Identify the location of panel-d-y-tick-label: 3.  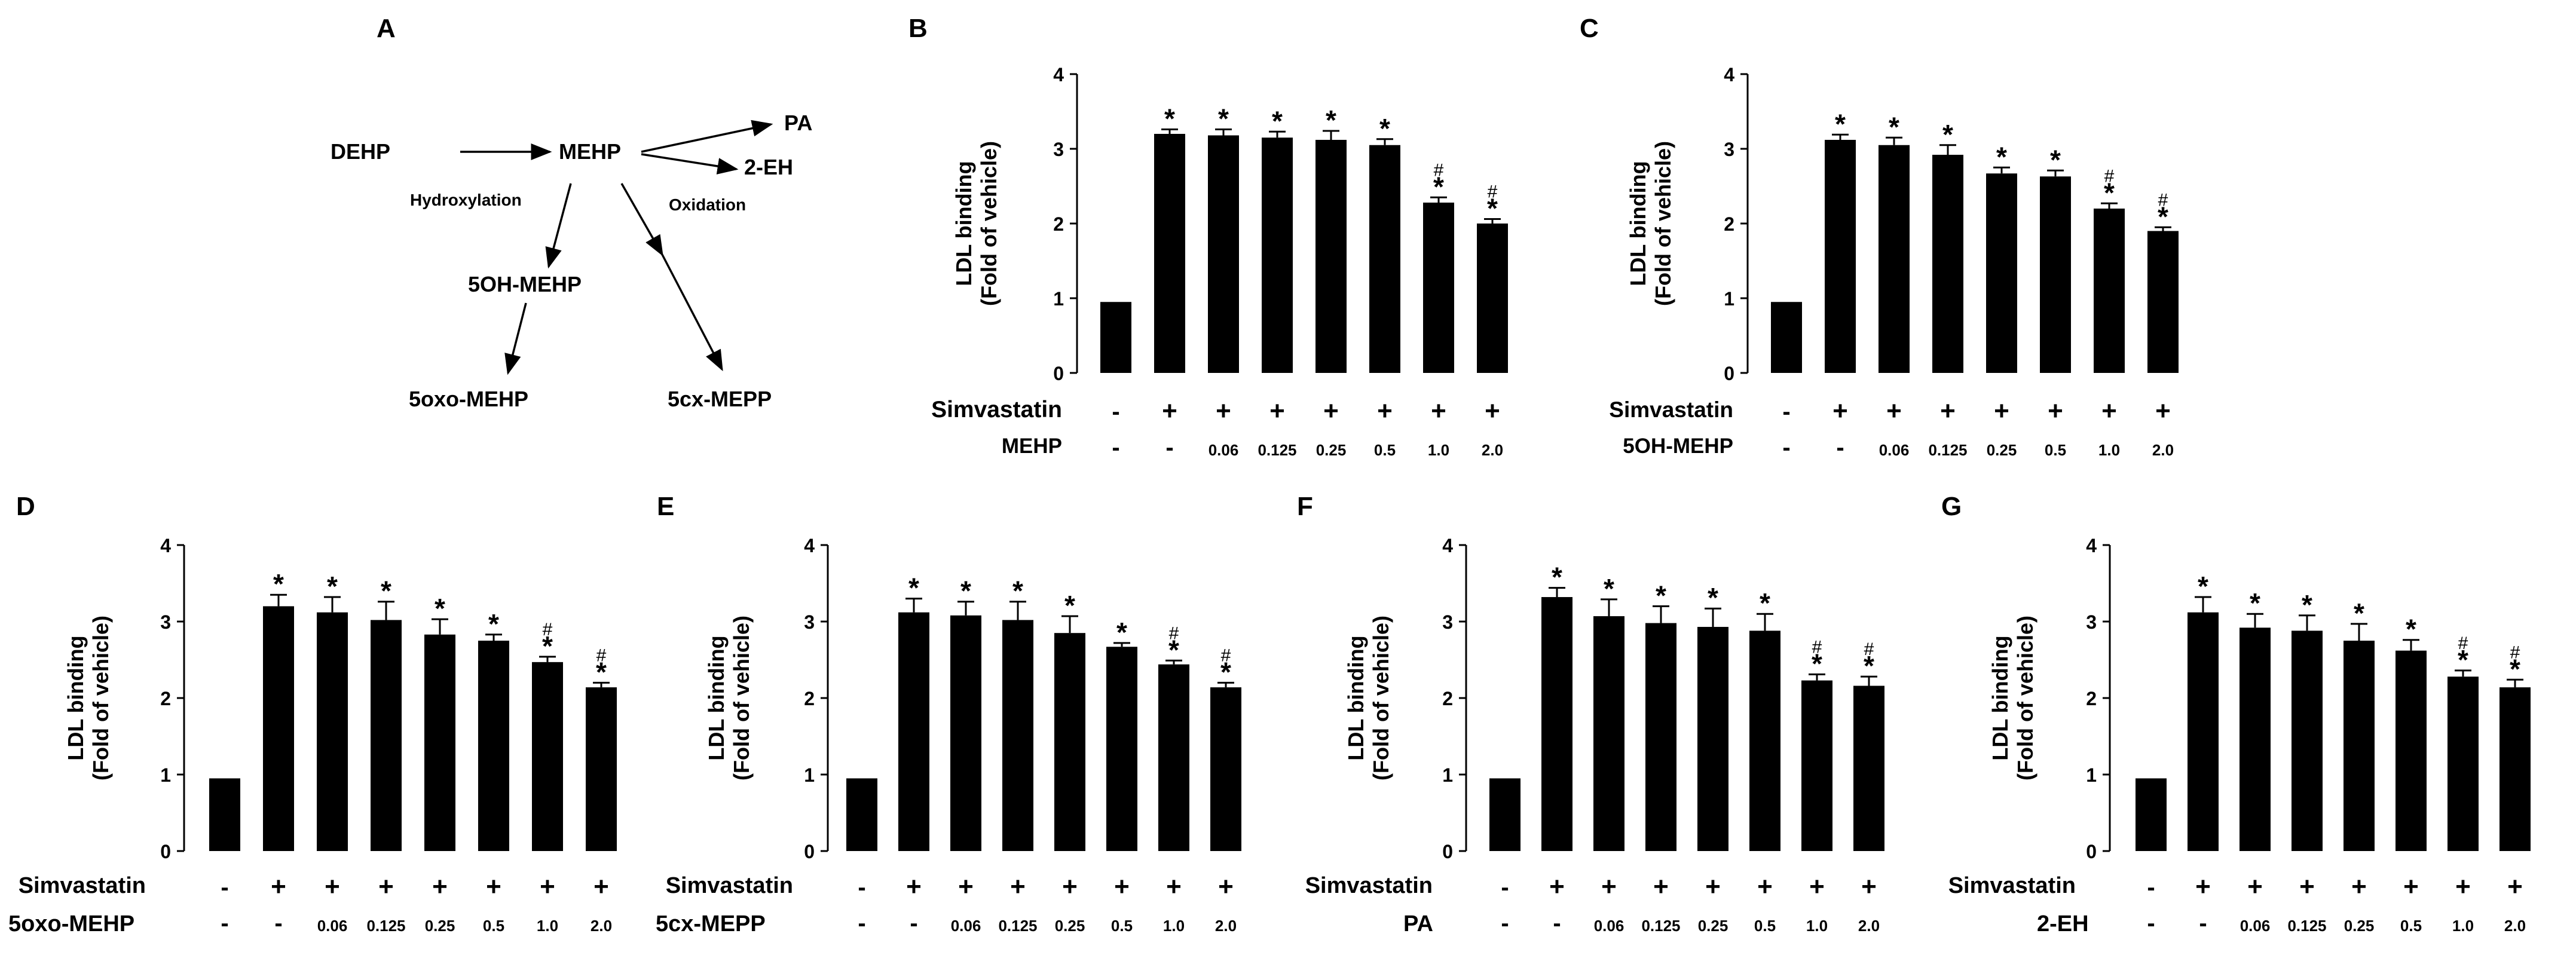
(165, 622).